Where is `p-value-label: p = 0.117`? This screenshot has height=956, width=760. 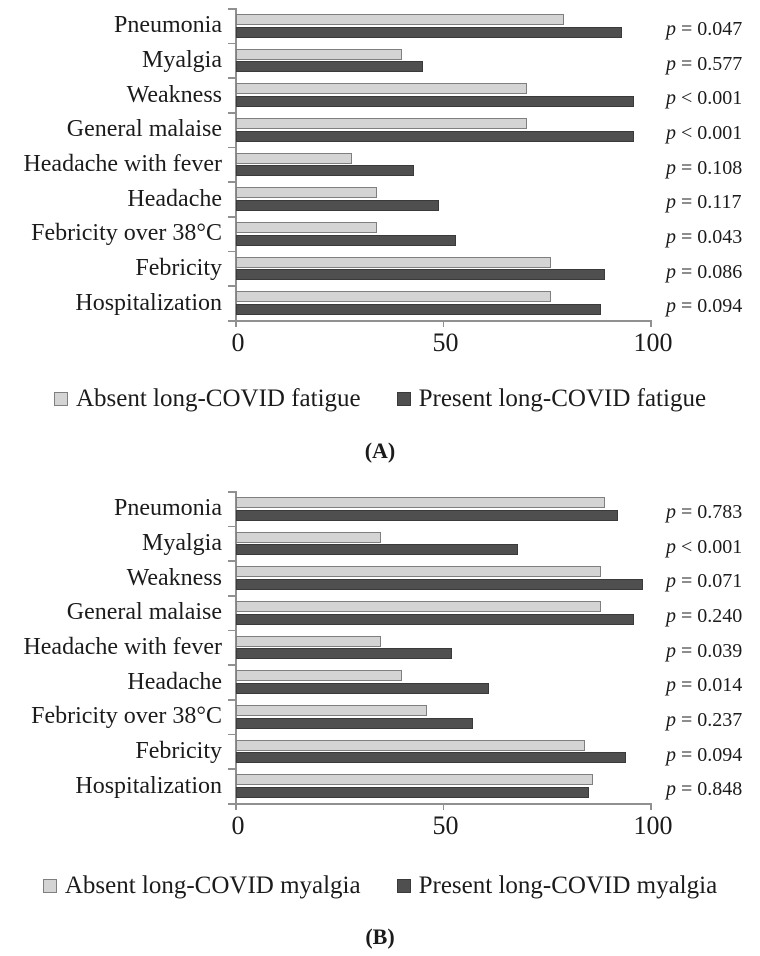
p-value-label: p = 0.117 is located at coordinates (704, 202).